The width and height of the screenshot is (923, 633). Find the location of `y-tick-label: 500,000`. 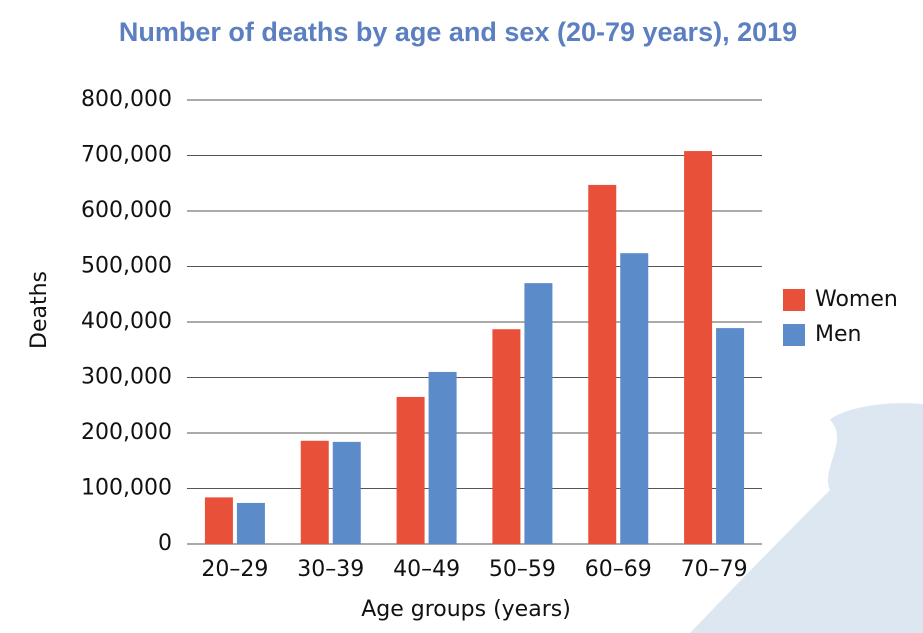

y-tick-label: 500,000 is located at coordinates (126, 266).